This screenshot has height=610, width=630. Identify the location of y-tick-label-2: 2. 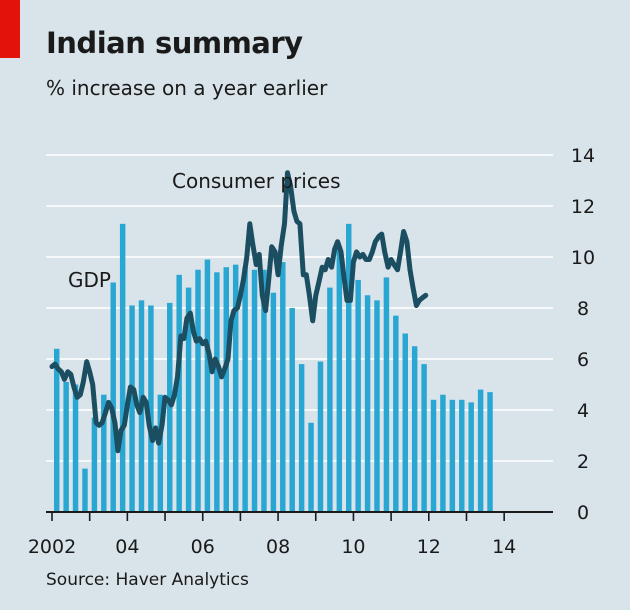
(583, 462).